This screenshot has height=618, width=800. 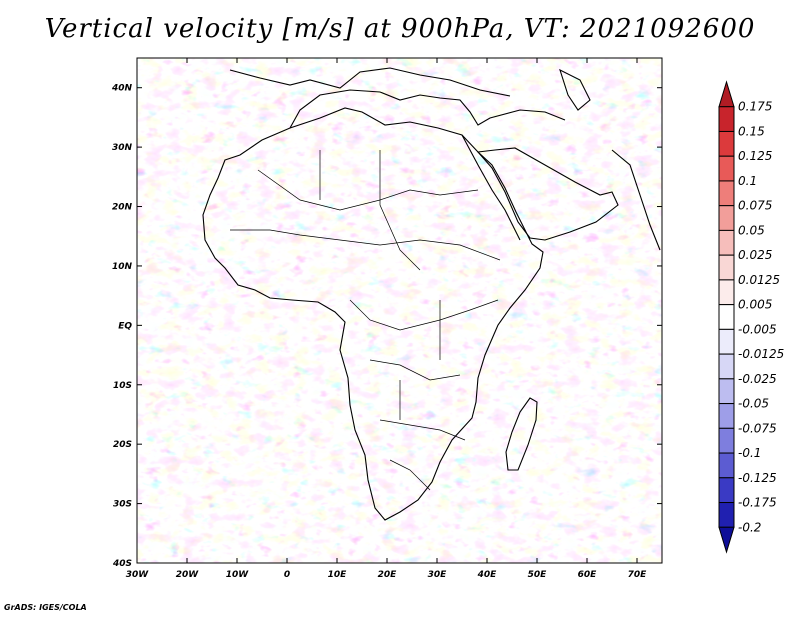 What do you see at coordinates (751, 131) in the screenshot?
I see `colorbar-label: 0.15` at bounding box center [751, 131].